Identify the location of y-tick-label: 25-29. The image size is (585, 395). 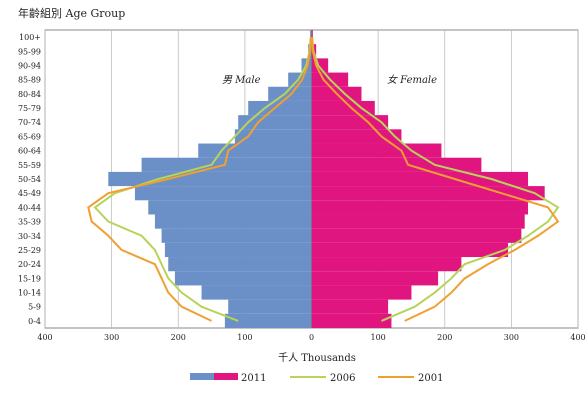
(29, 250).